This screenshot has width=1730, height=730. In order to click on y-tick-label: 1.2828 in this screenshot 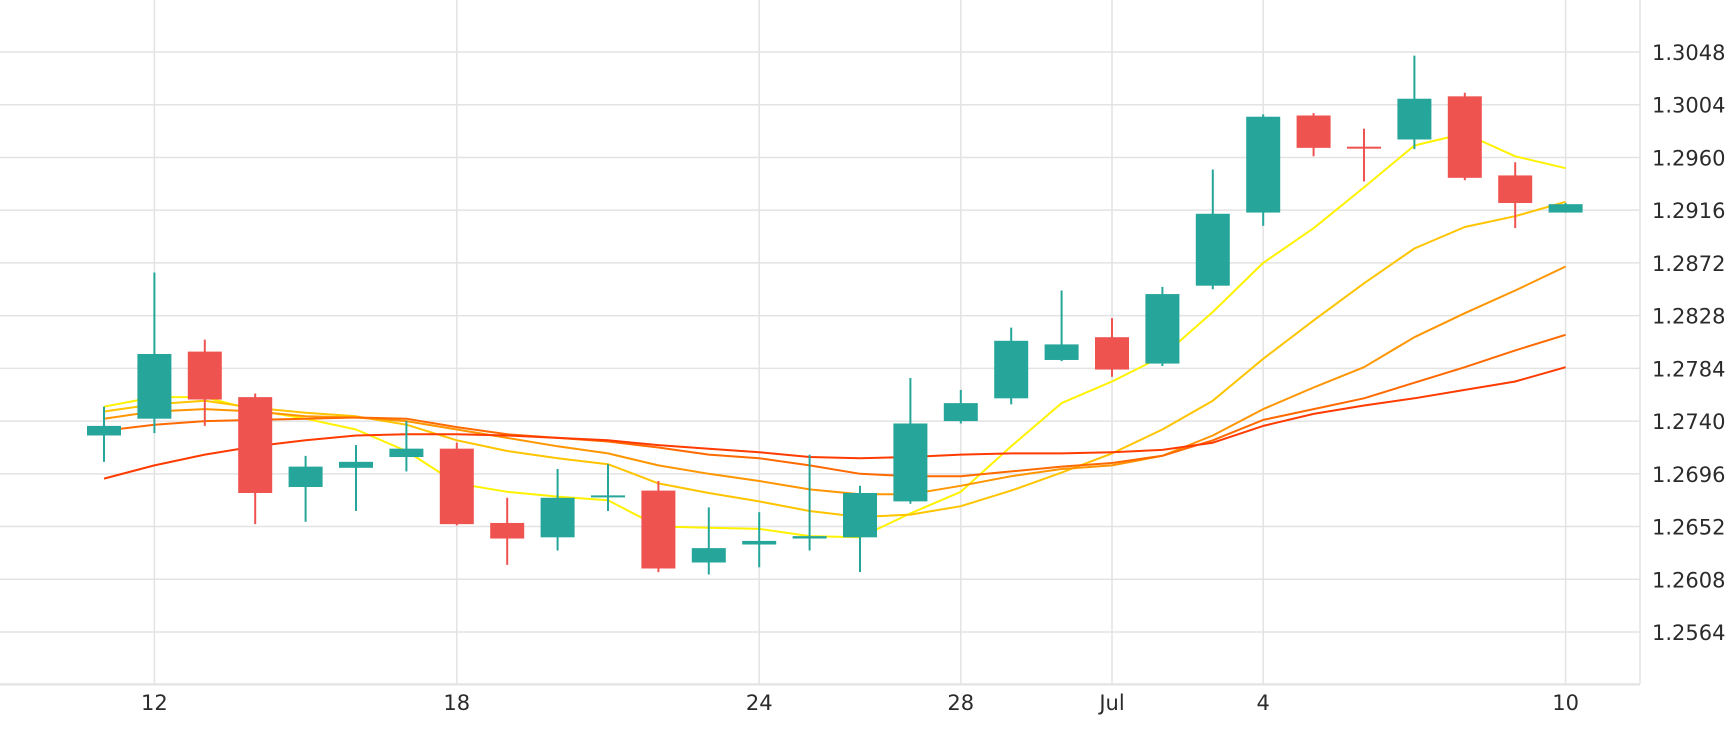, I will do `click(1688, 317)`.